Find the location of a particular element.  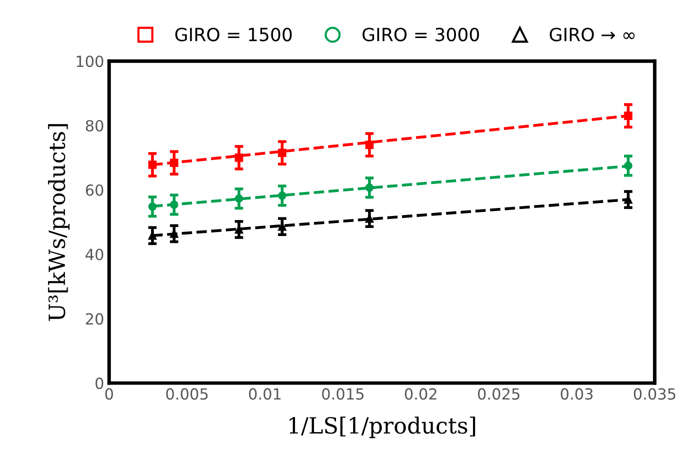

x-tick-label: 0.015 is located at coordinates (343, 394).